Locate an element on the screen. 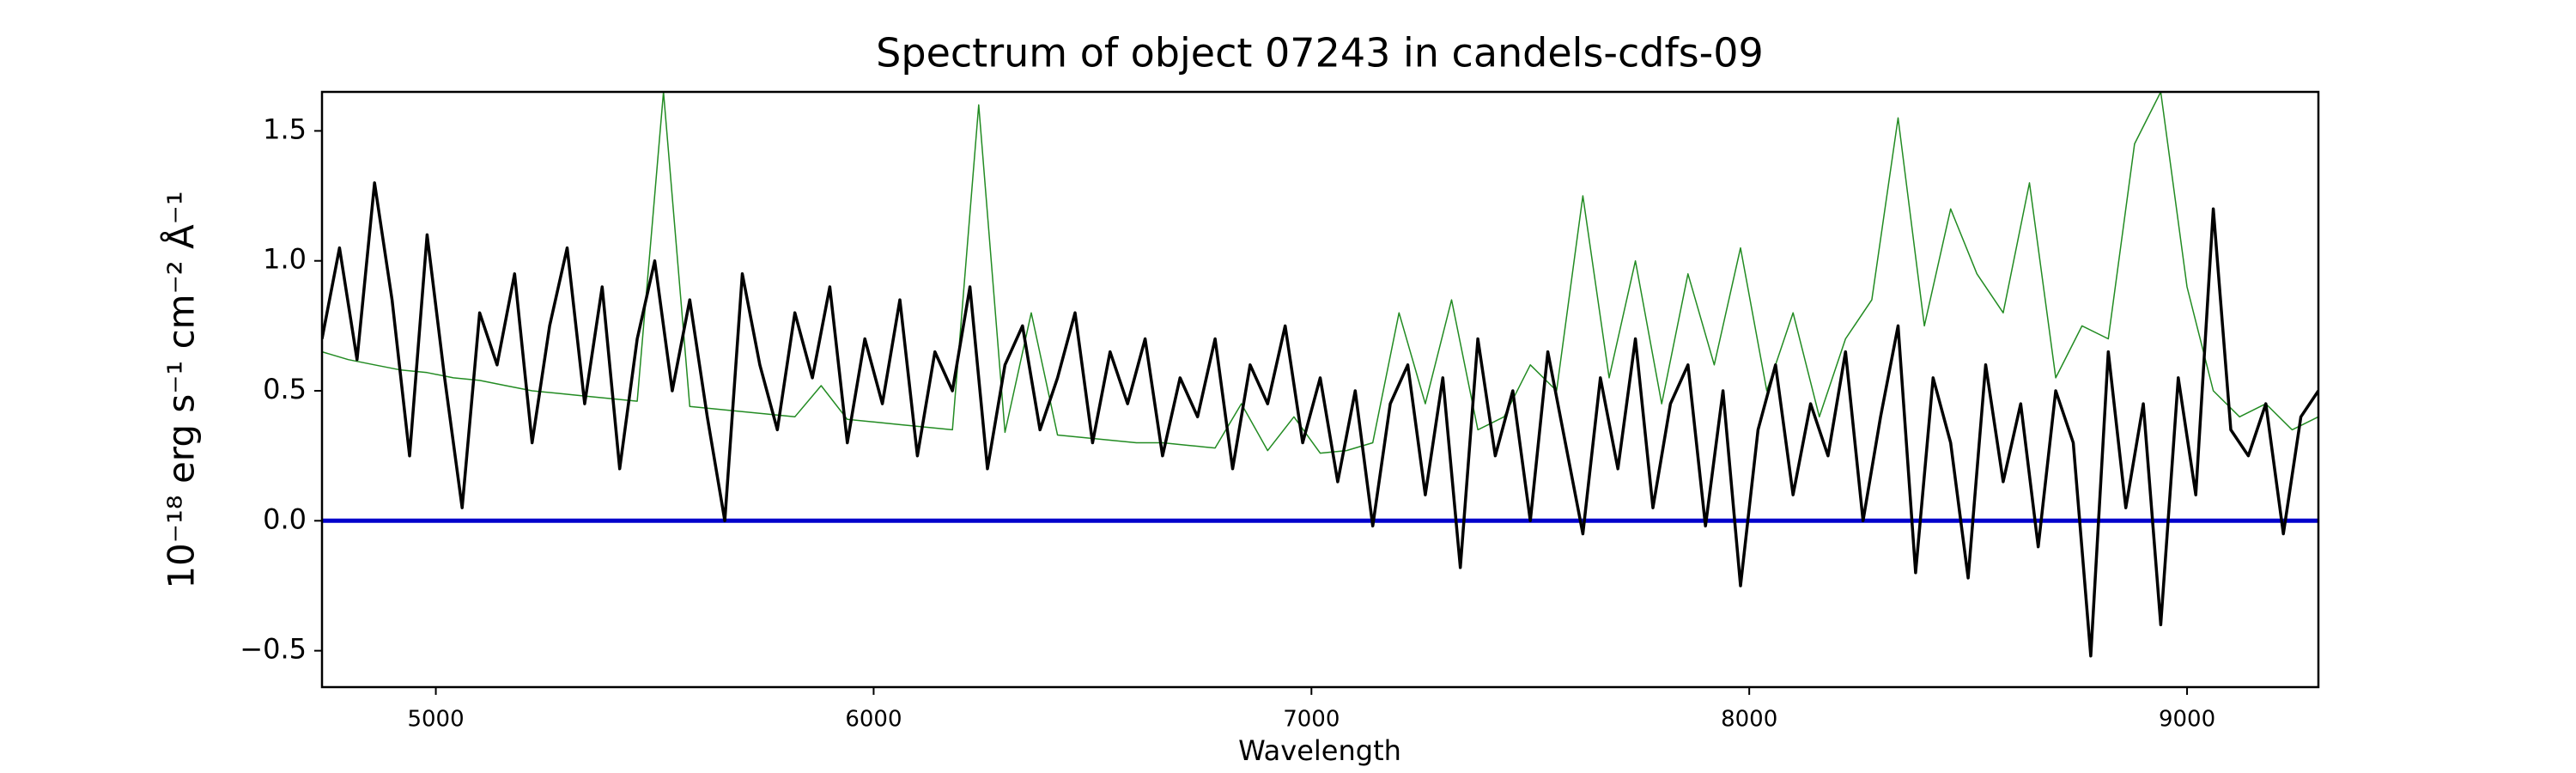 The width and height of the screenshot is (2576, 773). y-tick-label: 0.5 is located at coordinates (285, 389).